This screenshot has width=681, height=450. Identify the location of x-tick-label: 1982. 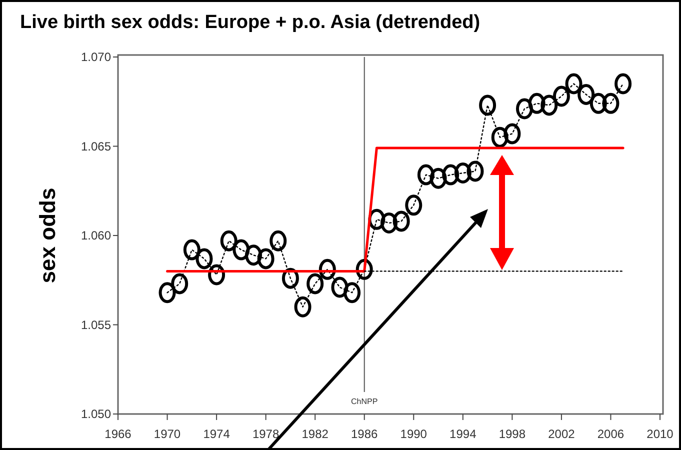
(315, 434).